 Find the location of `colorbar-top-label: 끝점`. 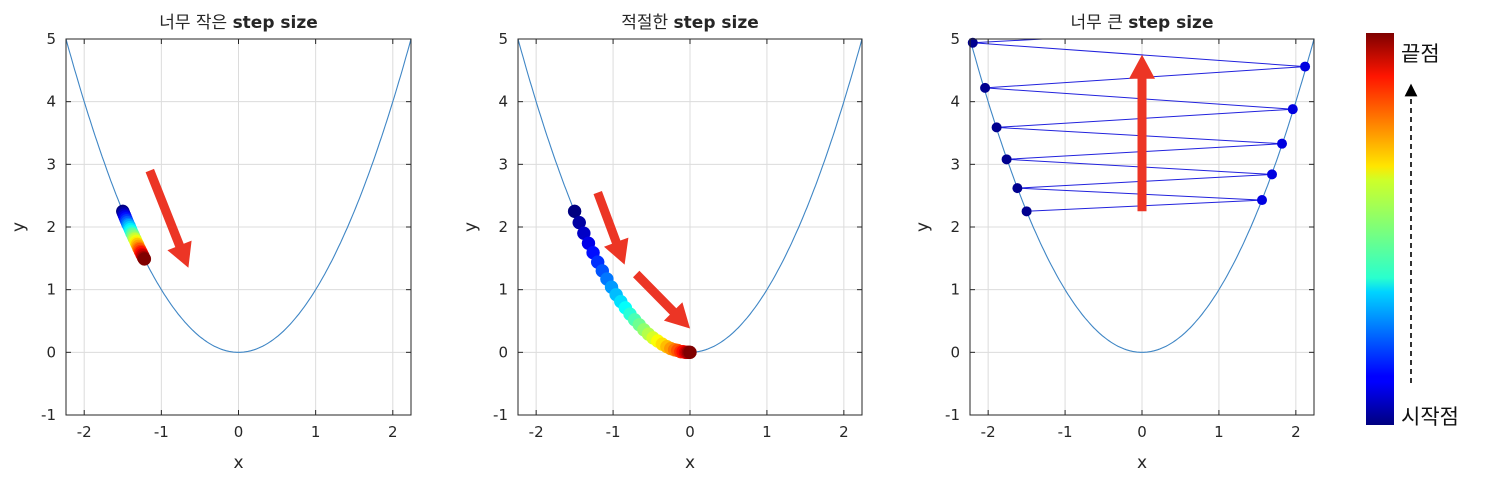

colorbar-top-label: 끝점 is located at coordinates (1420, 54).